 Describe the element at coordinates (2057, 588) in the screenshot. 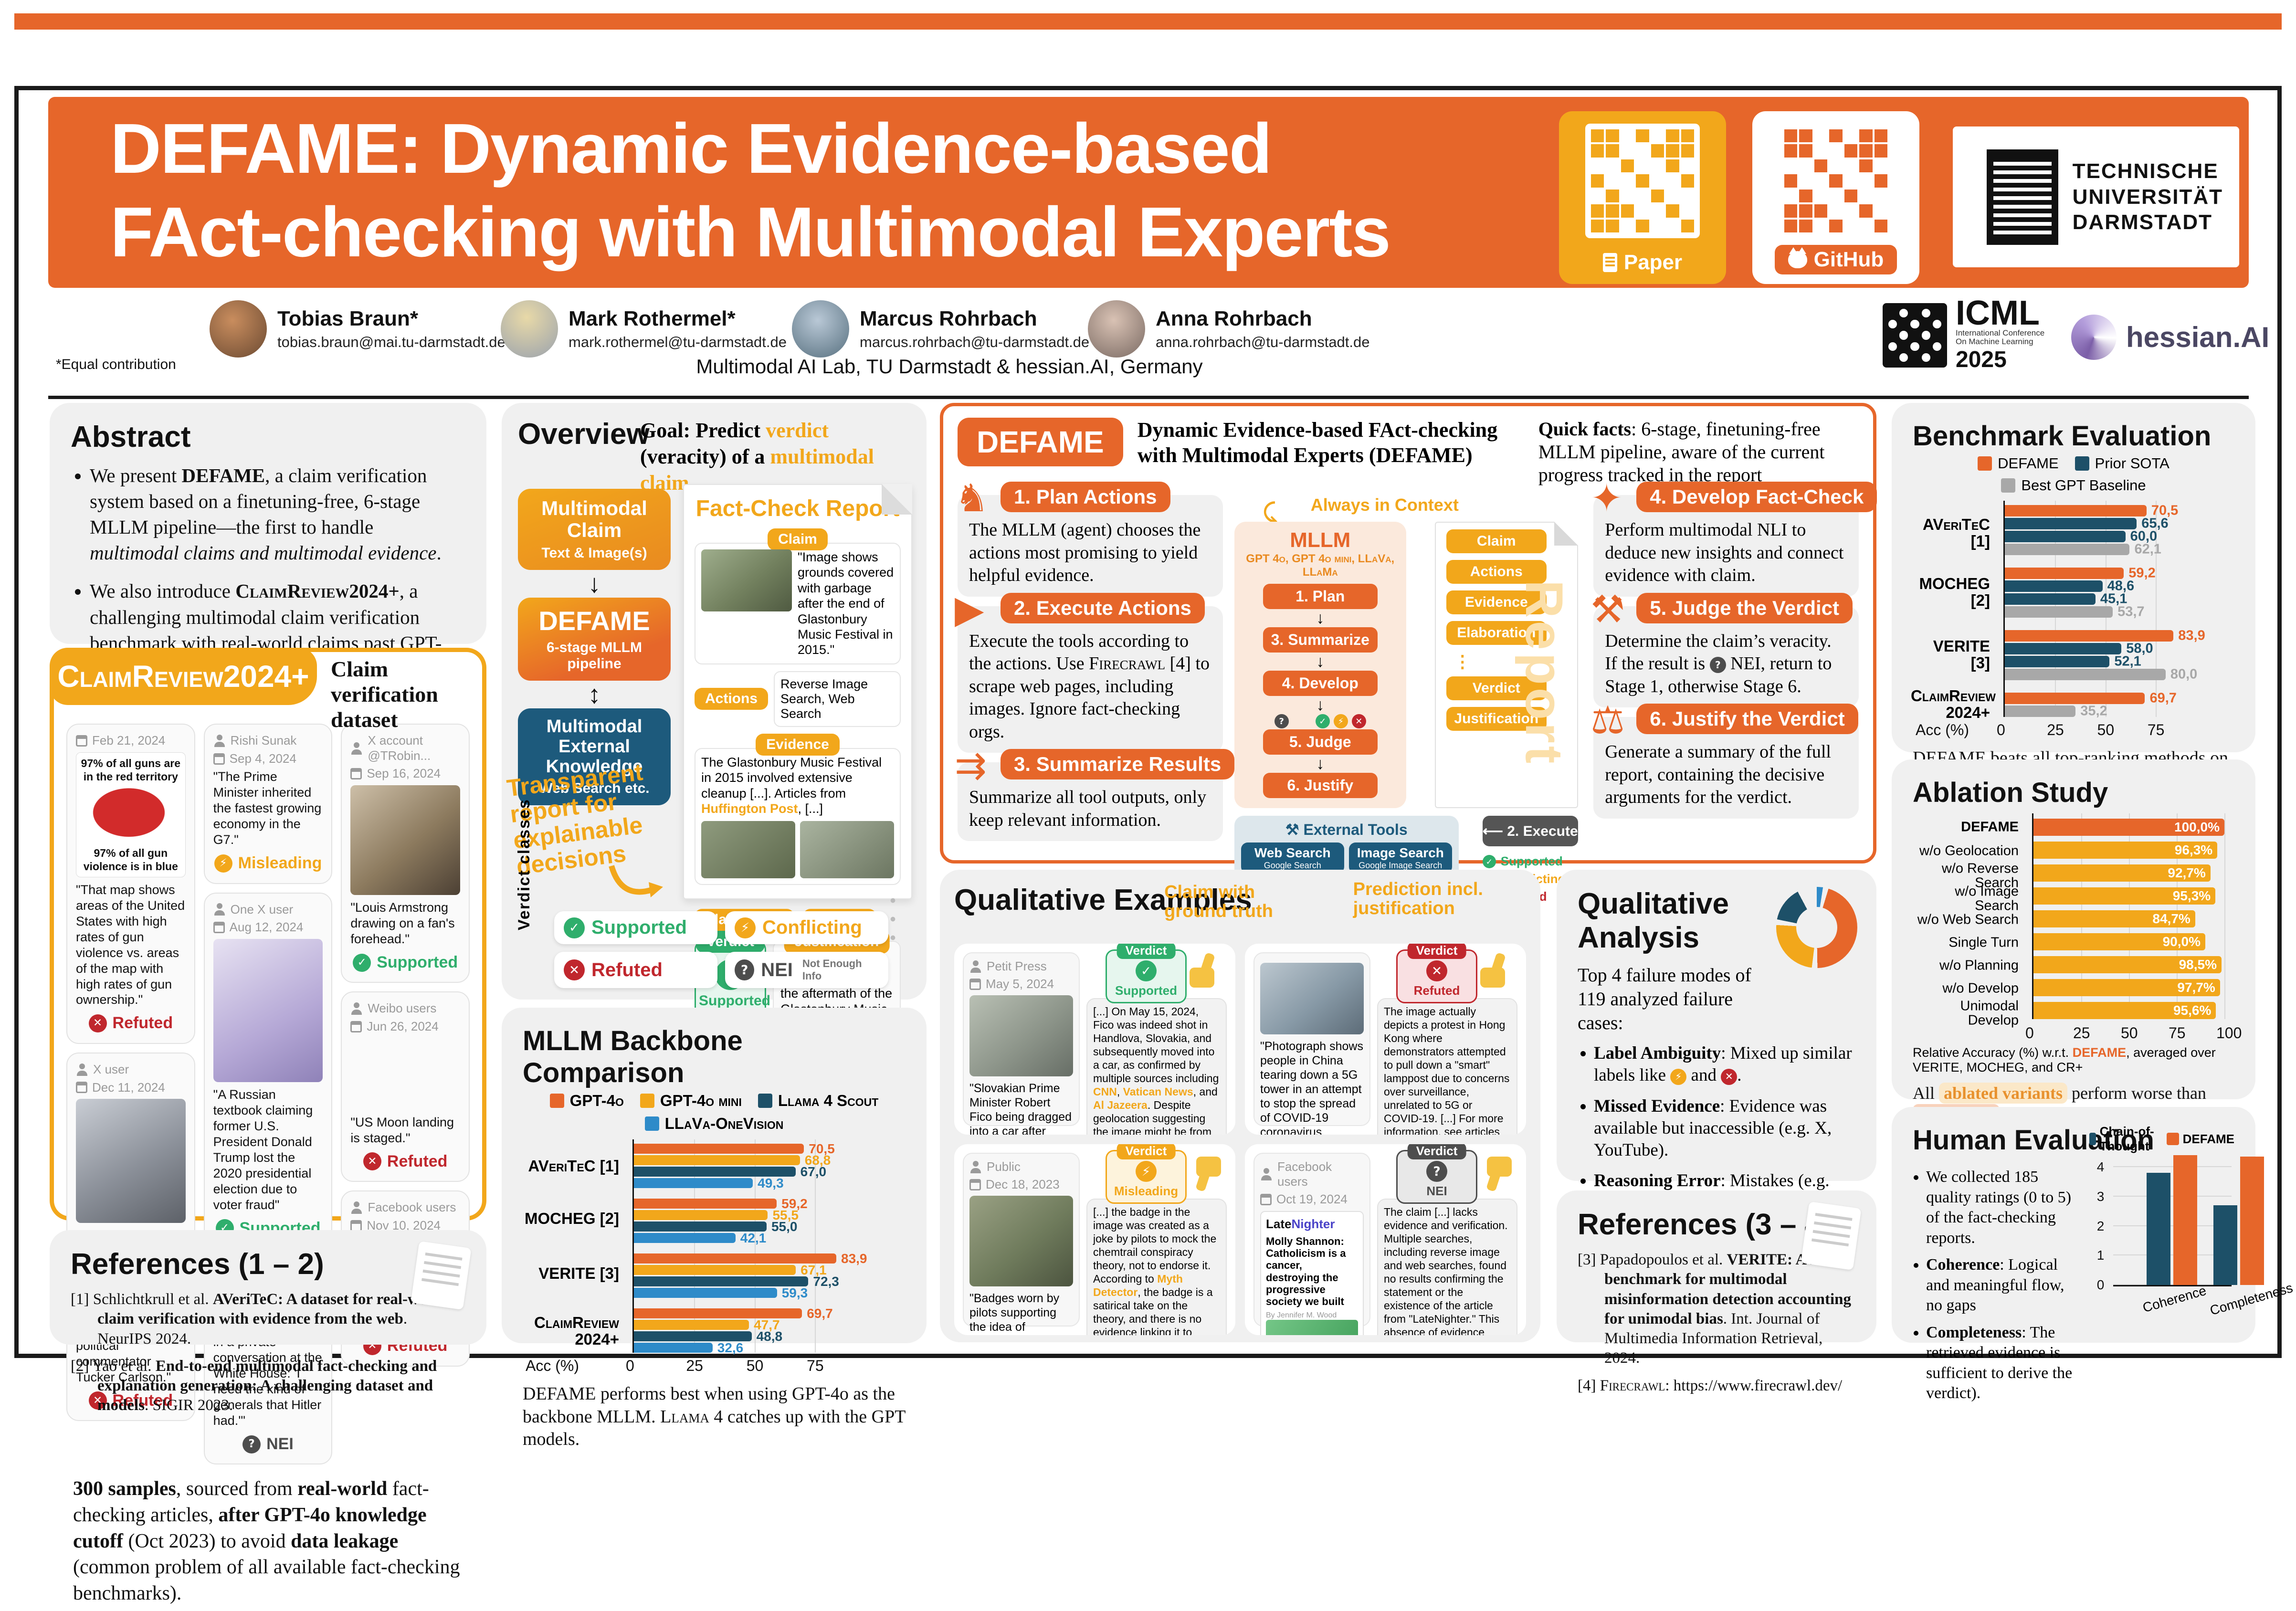

I see `chart-group: MOCHEG [2] 59,2 48,6 45,1 53,7` at that location.